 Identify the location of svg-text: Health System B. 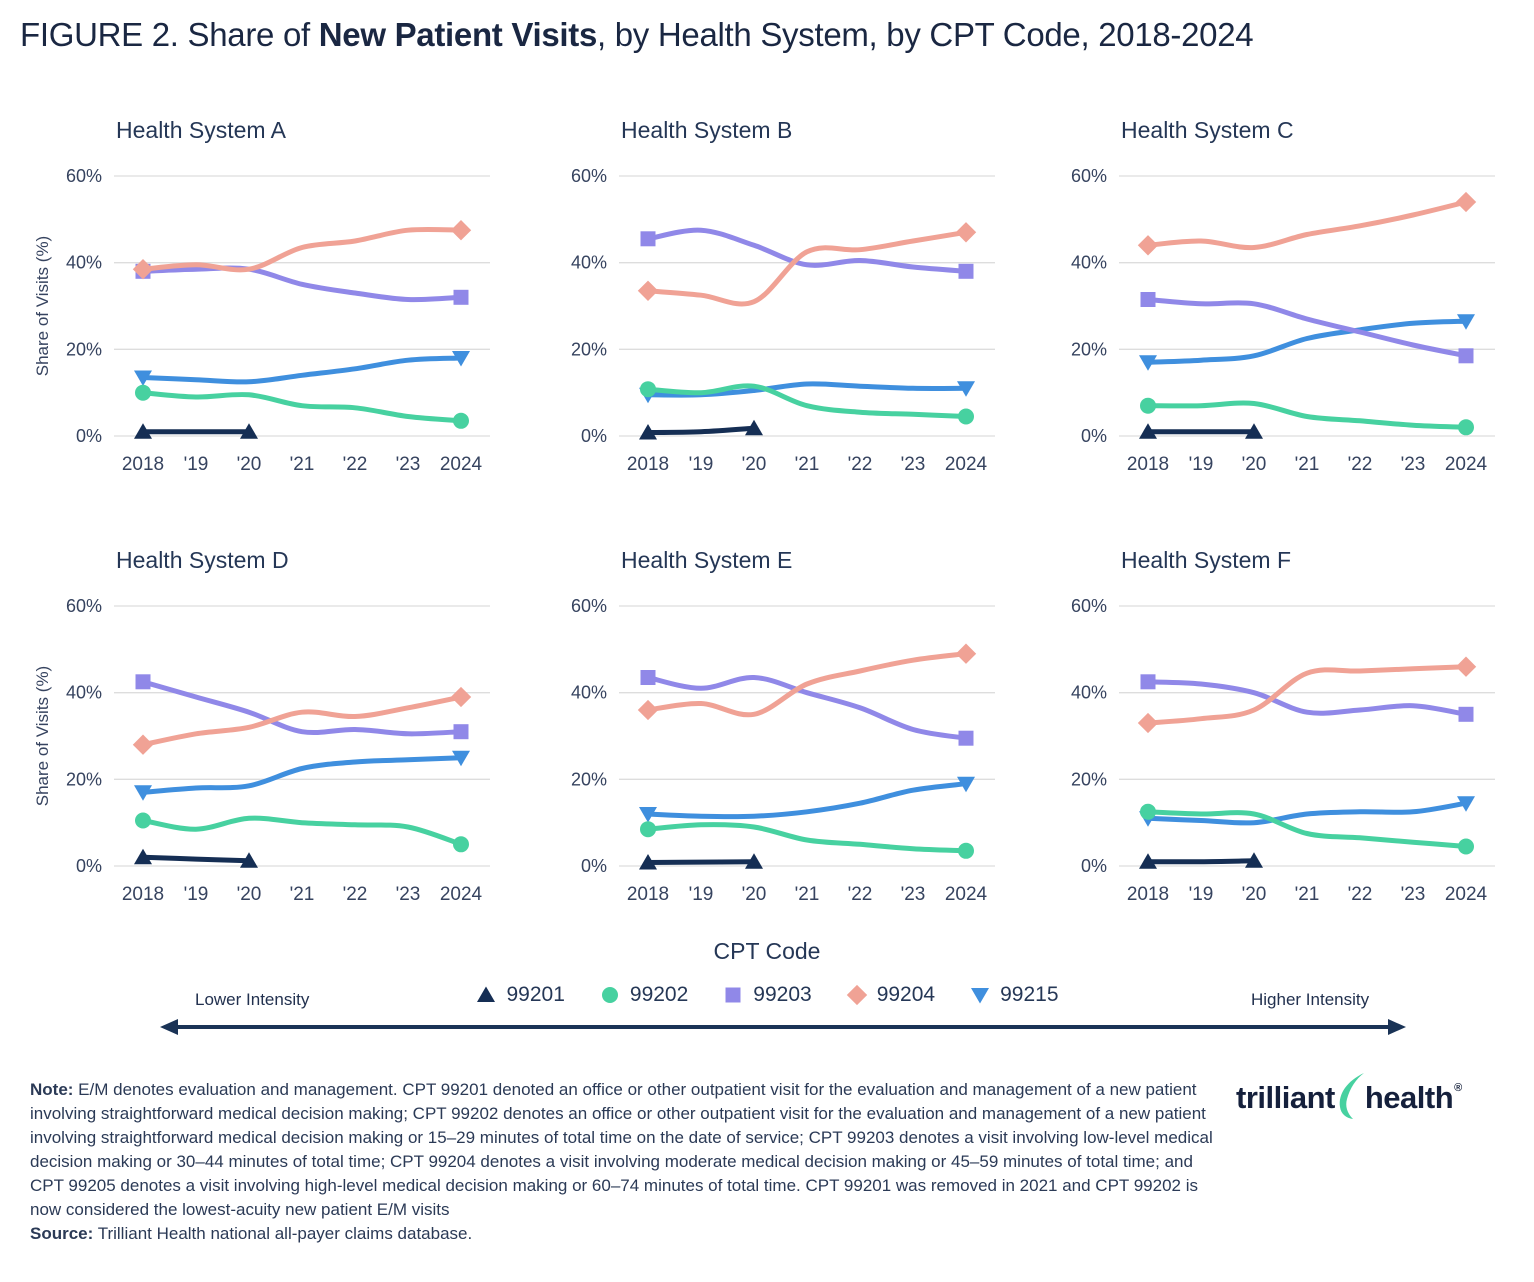
(706, 130).